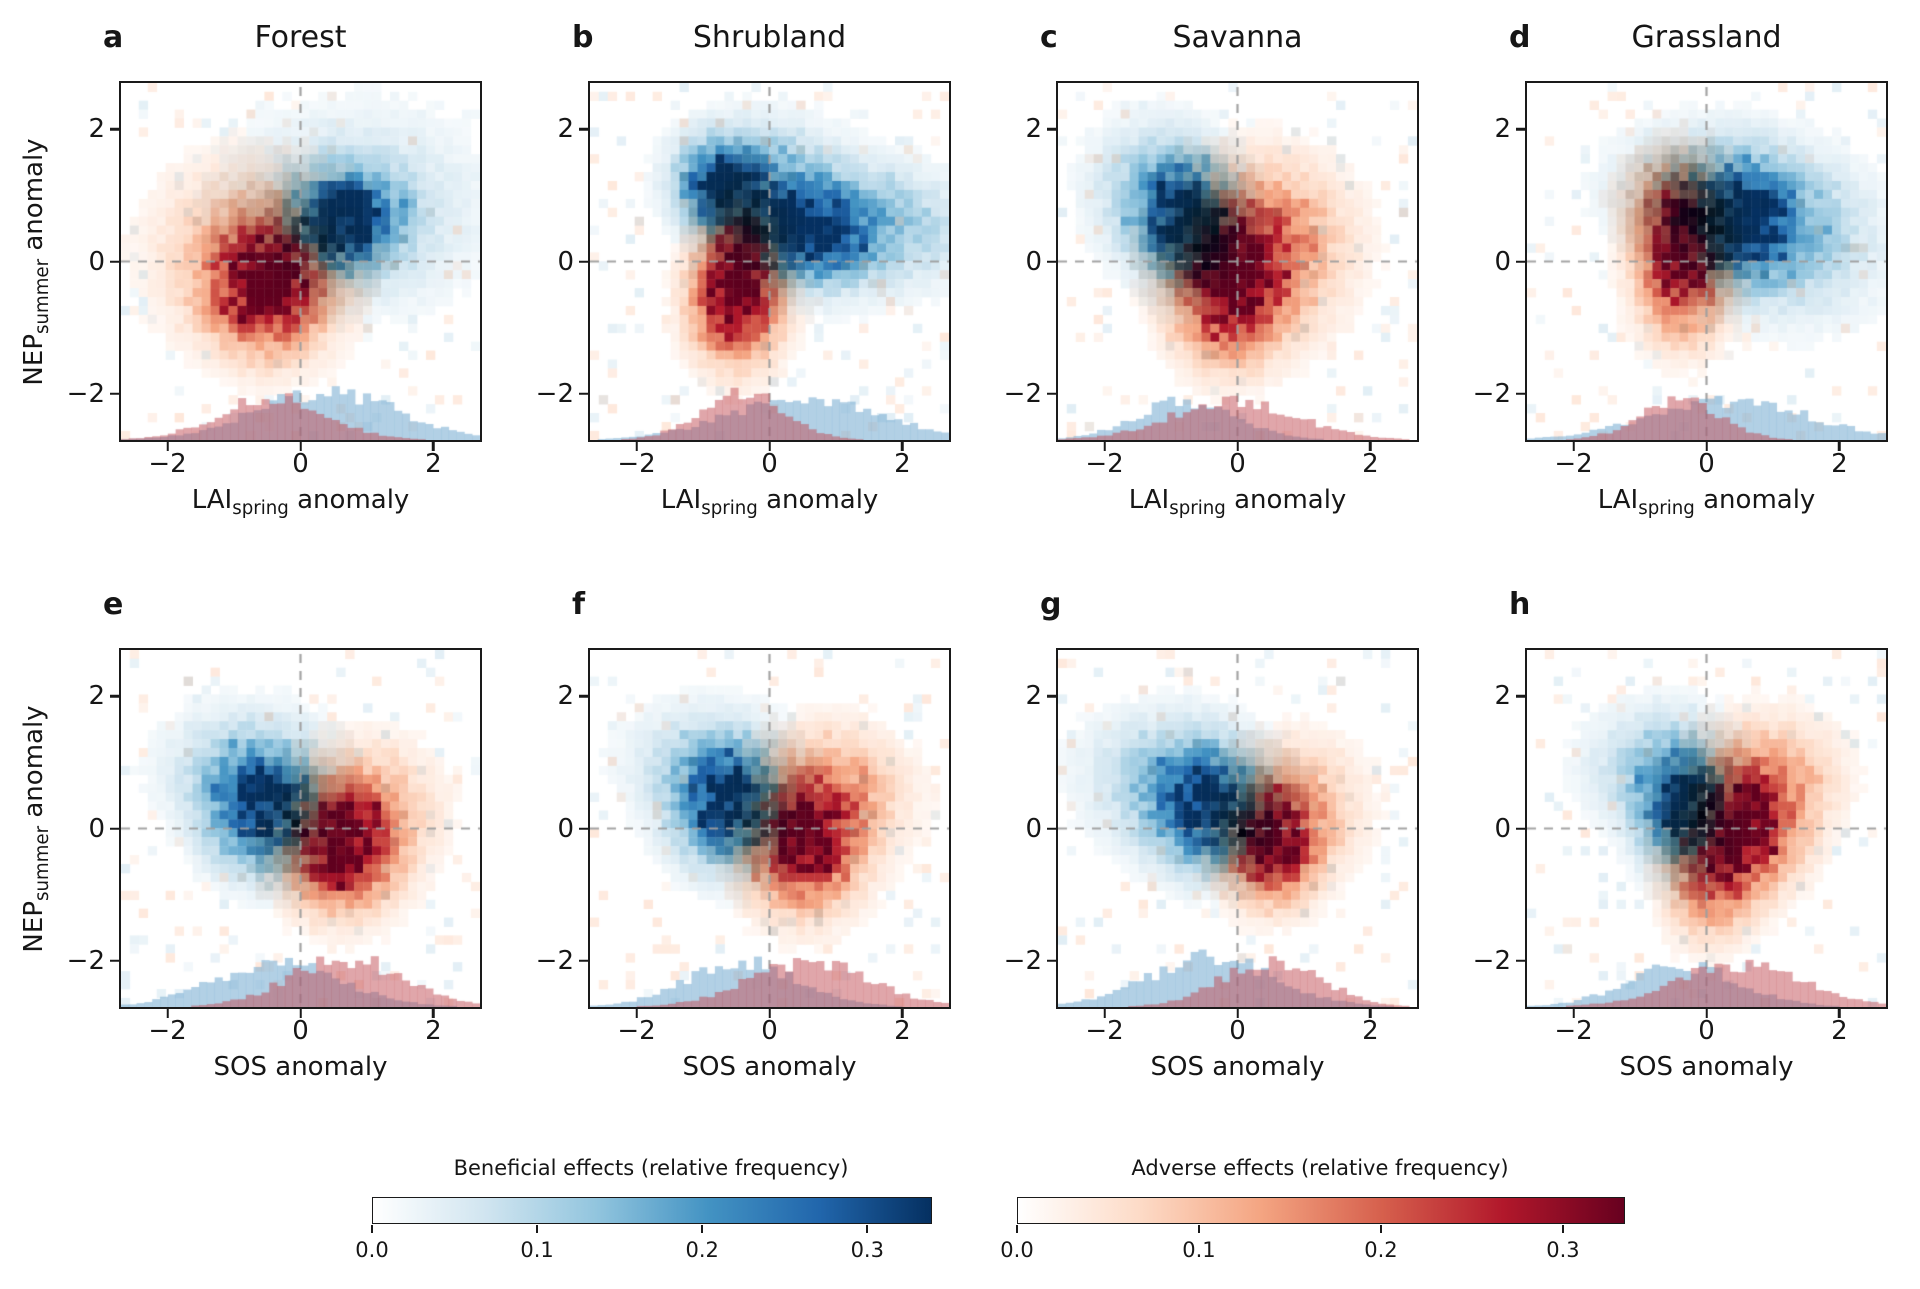 The image size is (1920, 1289). I want to click on panel-e-forest-sos: e SOS anomaly −2 0 2 2 0 −2, so click(274, 835).